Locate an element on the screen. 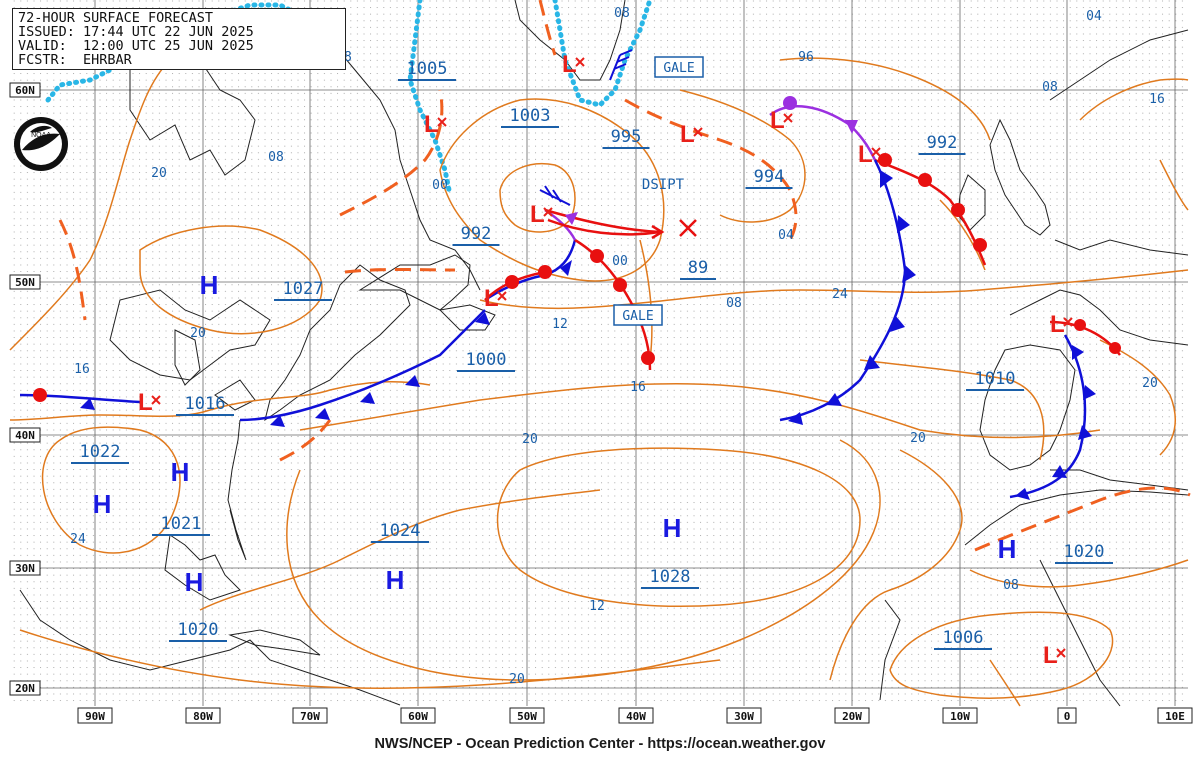  svg-text: 30N is located at coordinates (25, 568).